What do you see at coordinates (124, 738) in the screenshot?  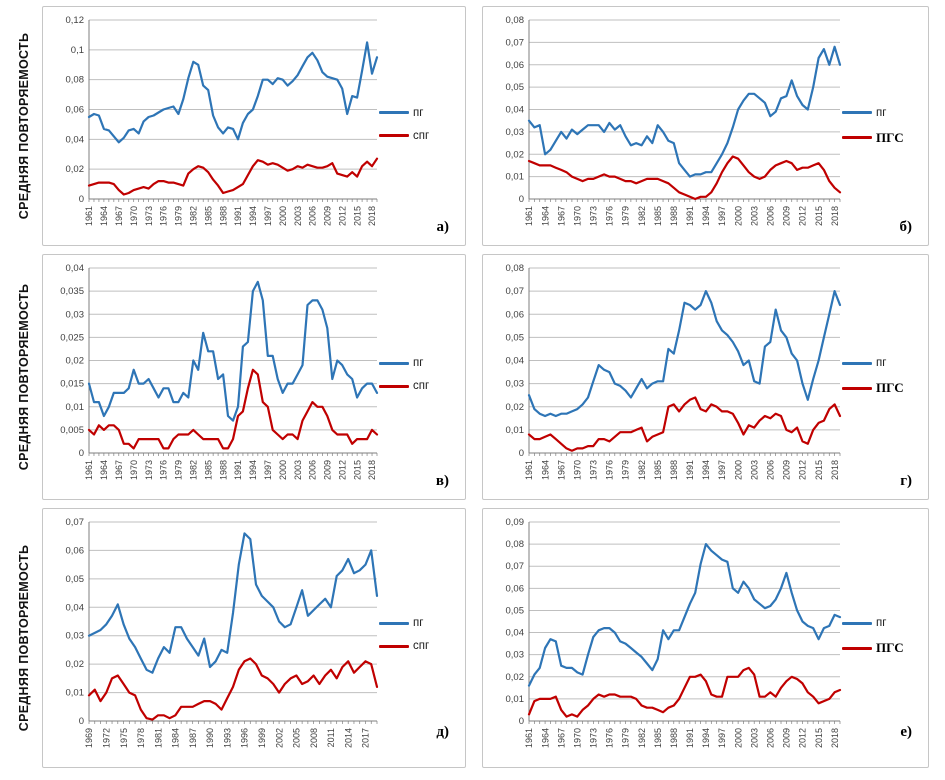 I see `svg-text: 1975` at bounding box center [124, 738].